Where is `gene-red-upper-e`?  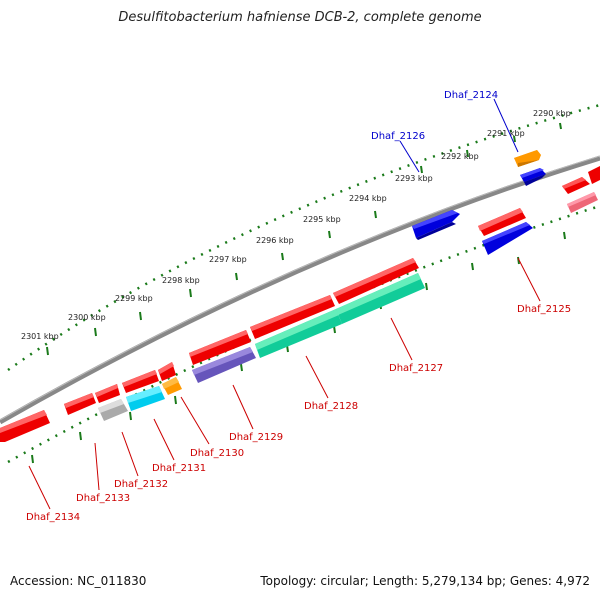
gene-red-upper-e is located at coordinates (80, 404).